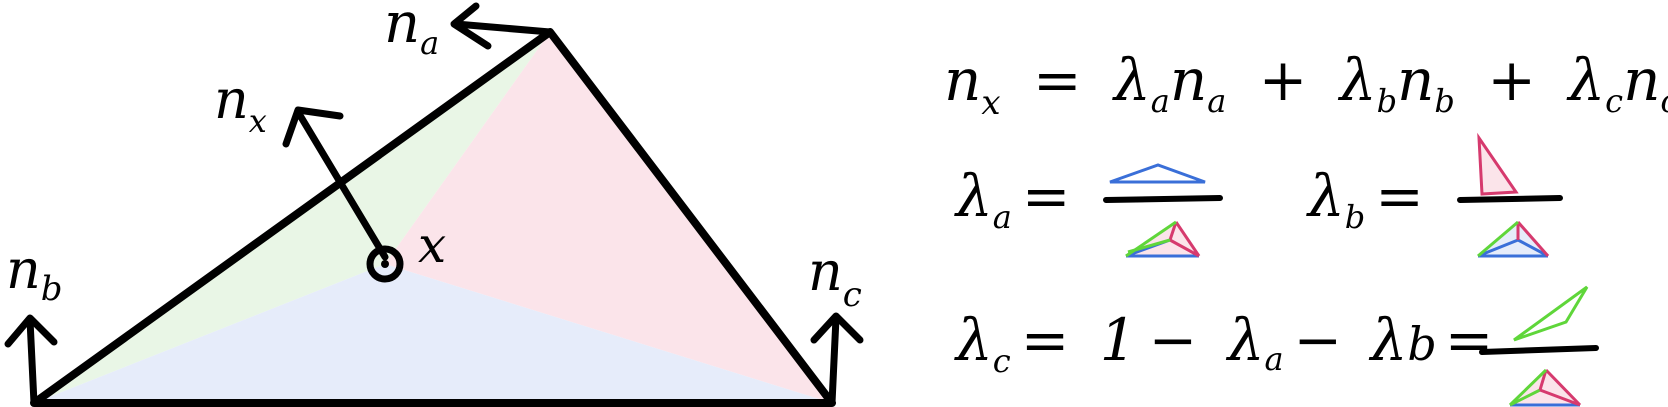 This screenshot has height=407, width=1668. What do you see at coordinates (1415, 80) in the screenshot?
I see `term-b-n: n` at bounding box center [1415, 80].